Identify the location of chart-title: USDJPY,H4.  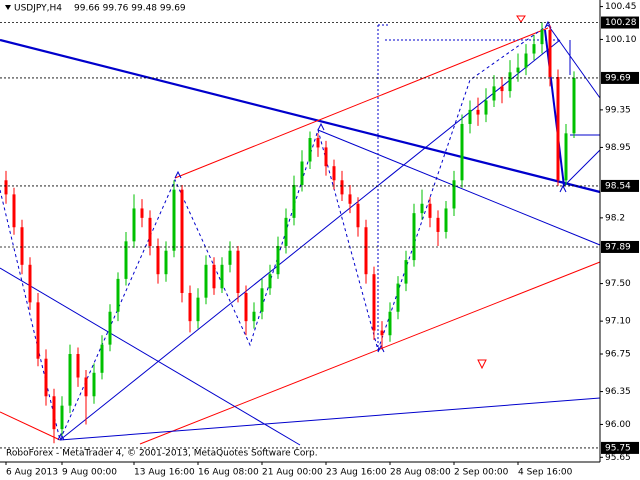
(38, 9).